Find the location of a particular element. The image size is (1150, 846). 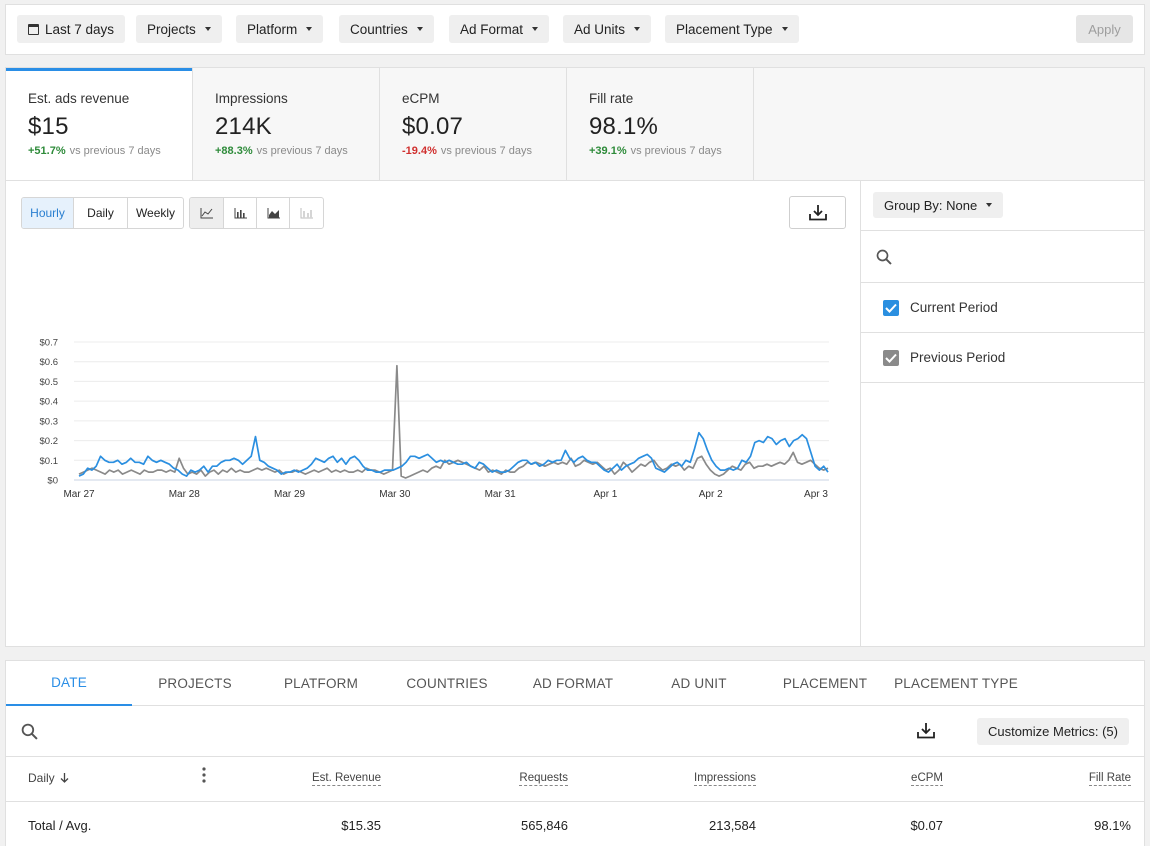

tab-platform: PLATFORM is located at coordinates (321, 683).